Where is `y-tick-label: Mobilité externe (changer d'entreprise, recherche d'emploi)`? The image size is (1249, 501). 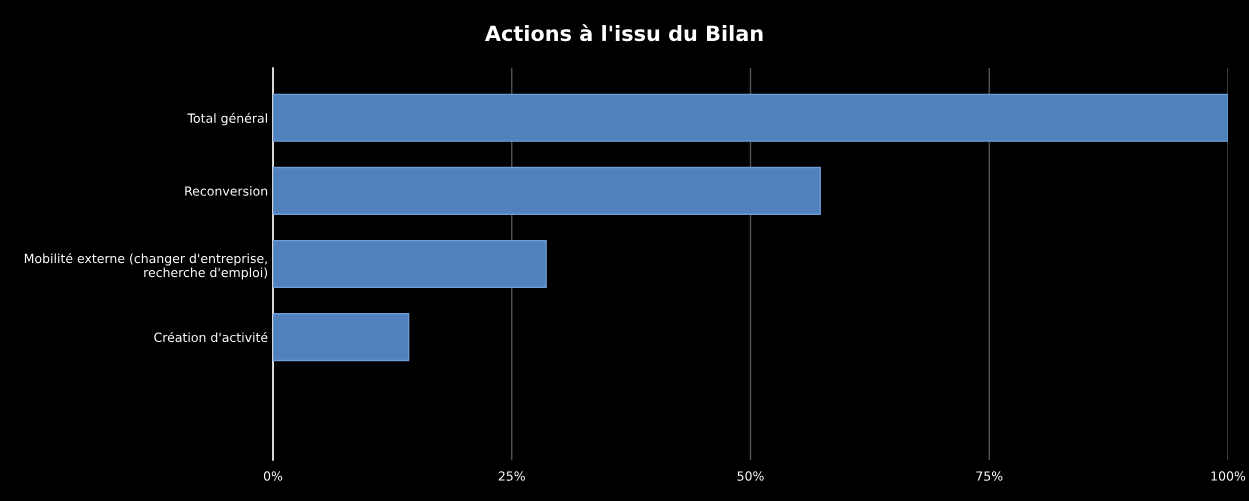 y-tick-label: Mobilité externe (changer d'entreprise, recherche d'emploi) is located at coordinates (146, 266).